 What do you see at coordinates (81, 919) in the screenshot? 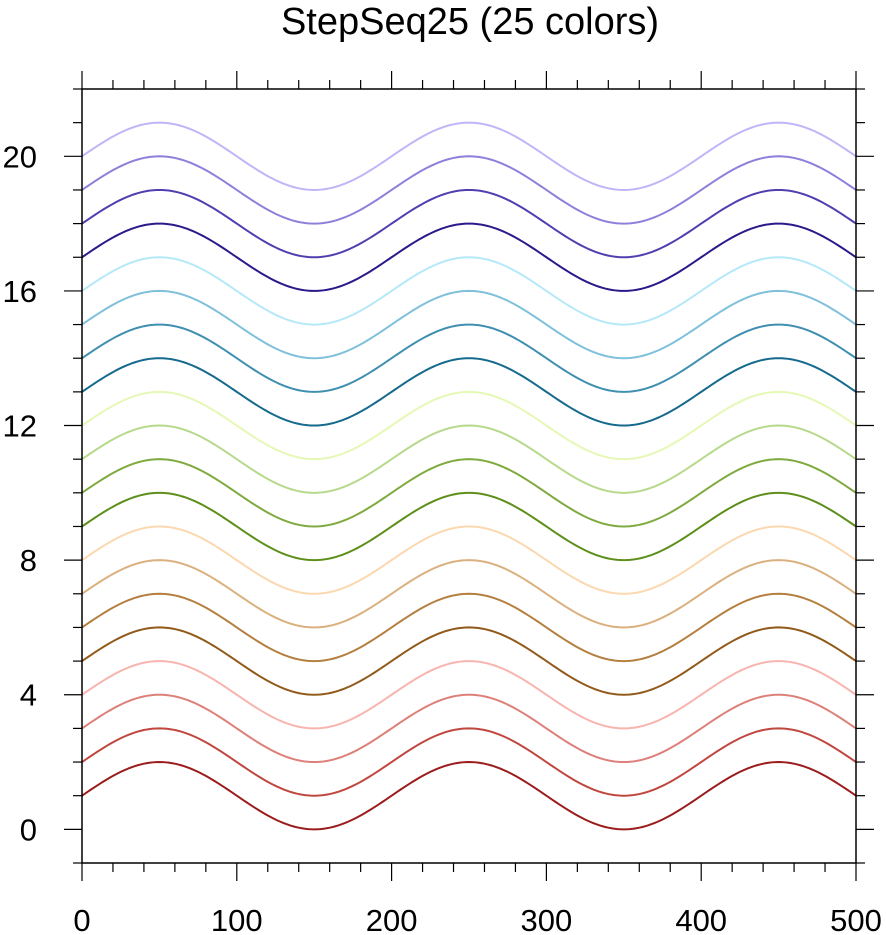
I see `x-tick-label: 0` at bounding box center [81, 919].